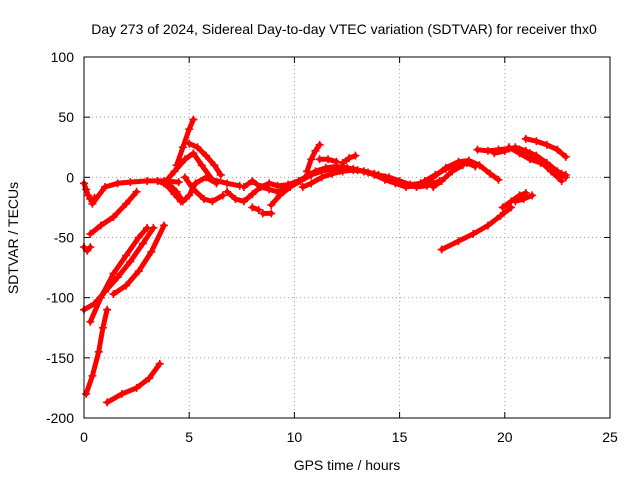 Image resolution: width=640 pixels, height=480 pixels. What do you see at coordinates (505, 437) in the screenshot?
I see `x-tick-label: 20` at bounding box center [505, 437].